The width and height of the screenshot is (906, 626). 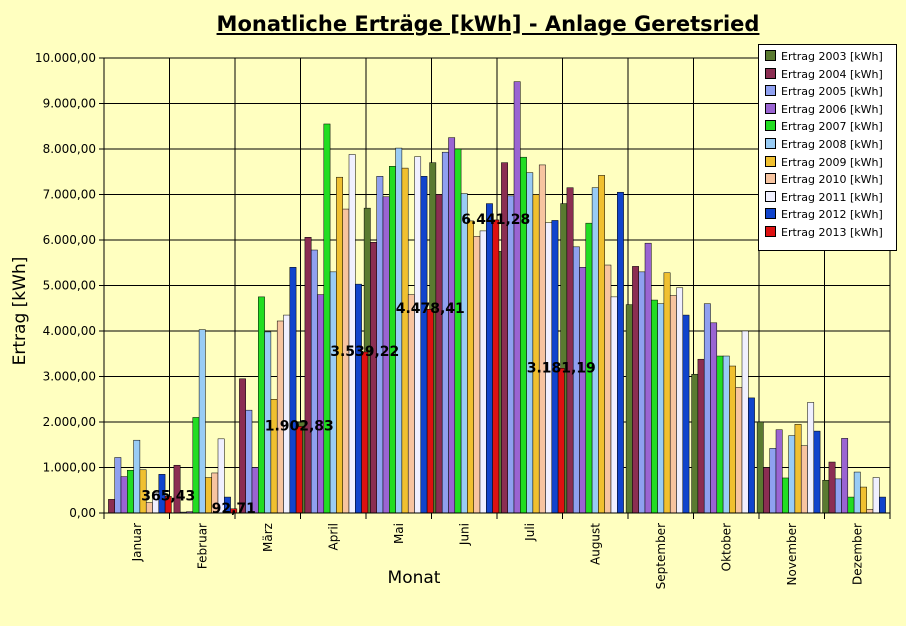 I want to click on x-axis-label: Monat, so click(x=414, y=578).